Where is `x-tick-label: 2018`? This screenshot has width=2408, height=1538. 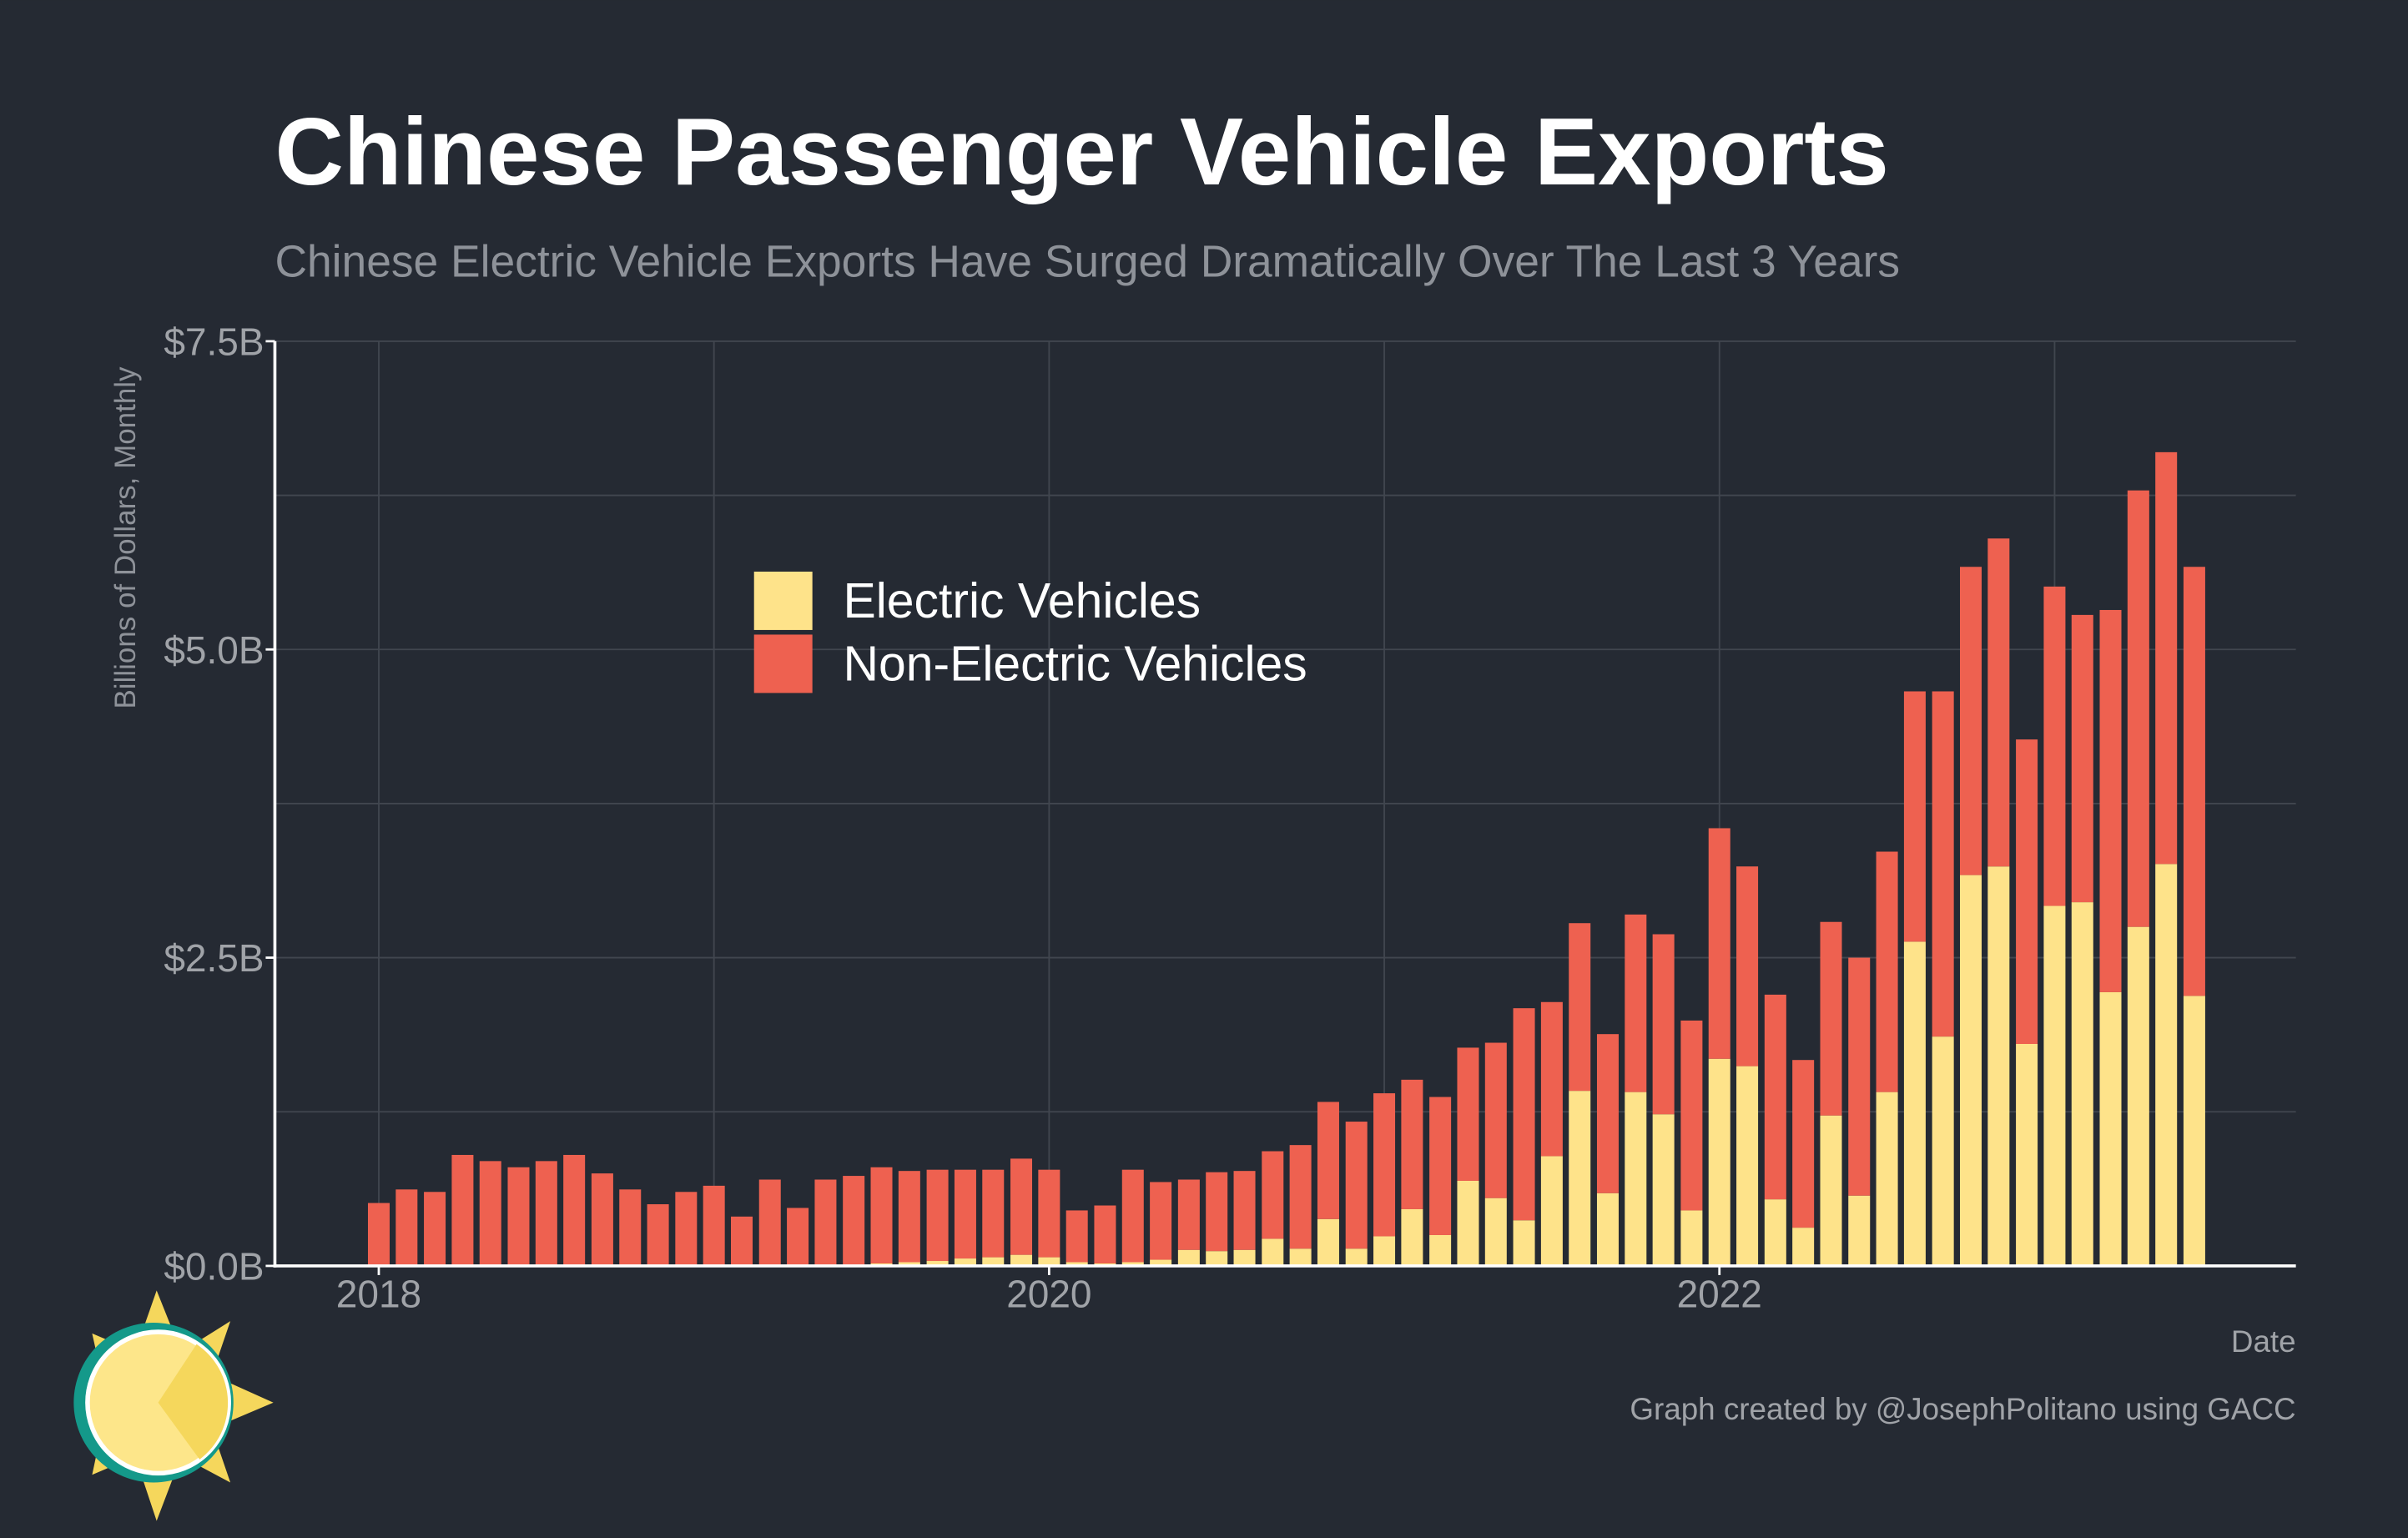
x-tick-label: 2018 is located at coordinates (378, 1294).